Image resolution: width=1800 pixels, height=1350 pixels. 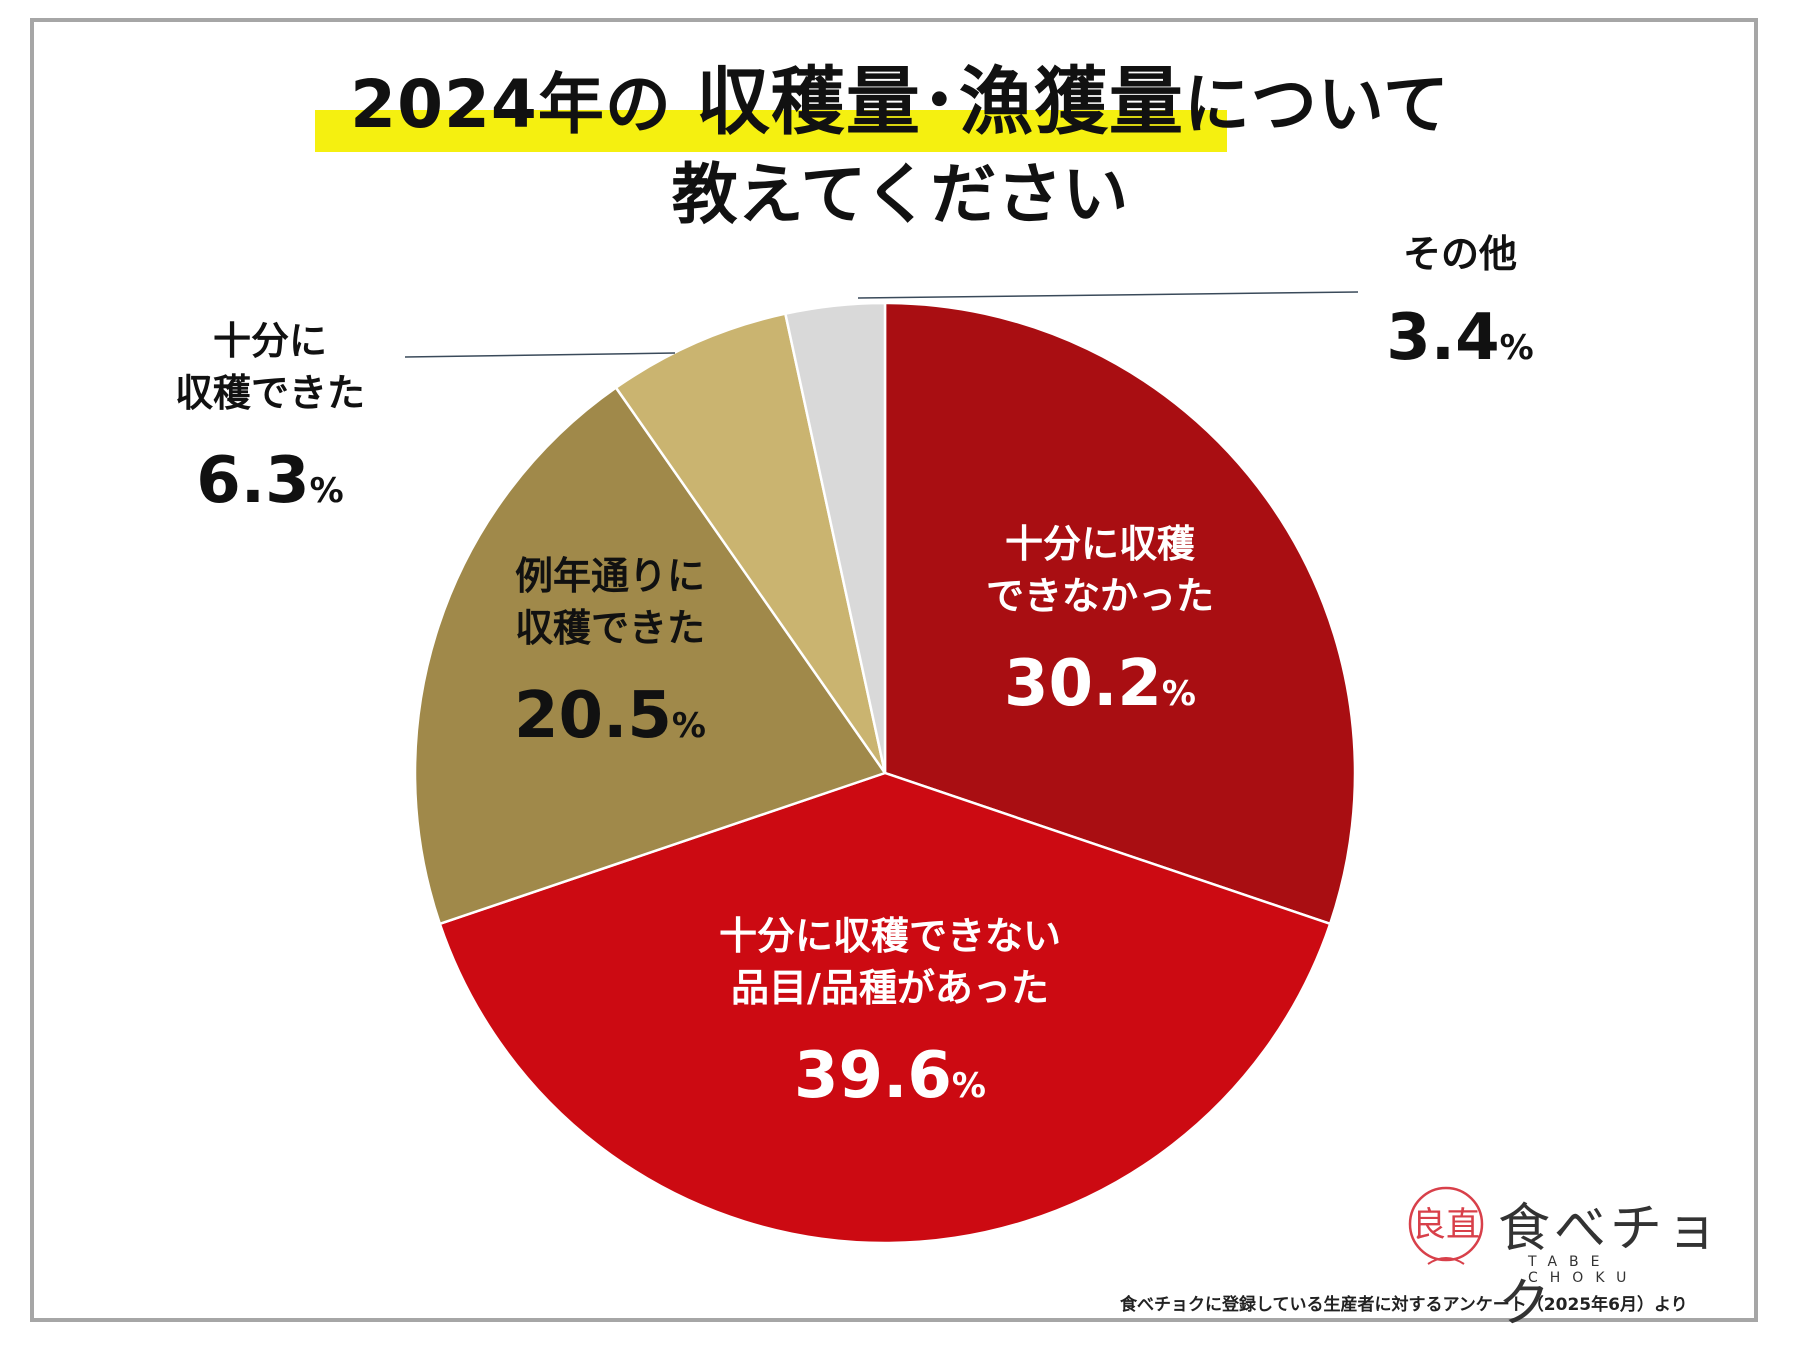 What do you see at coordinates (1459, 254) in the screenshot?
I see `slice-4-name-line1: その他` at bounding box center [1459, 254].